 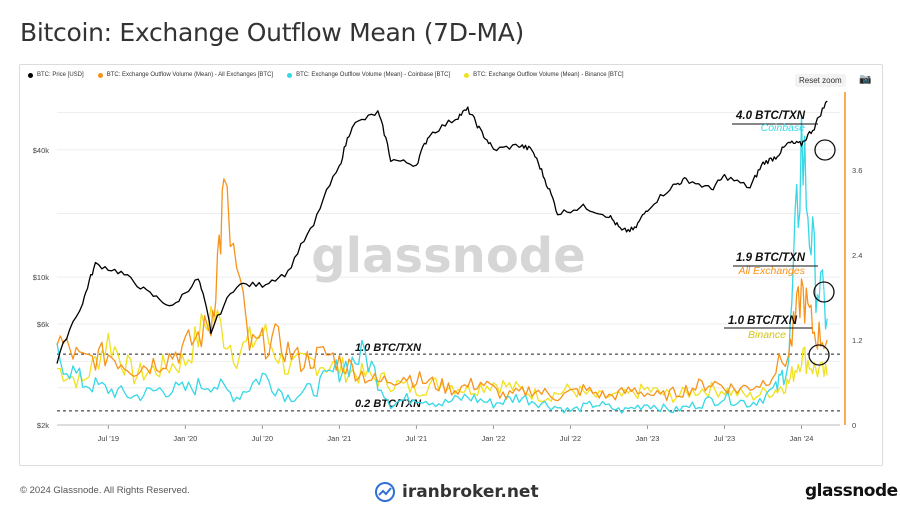 What do you see at coordinates (857, 340) in the screenshot?
I see `right-tick-label: 1.2` at bounding box center [857, 340].